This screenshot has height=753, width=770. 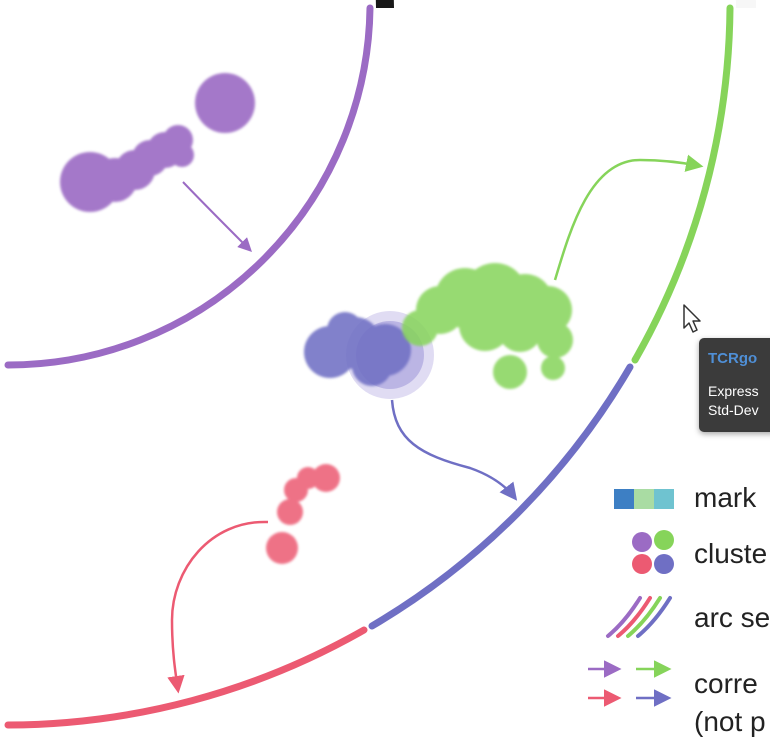 I want to click on inner-marker-tick, so click(x=384, y=4).